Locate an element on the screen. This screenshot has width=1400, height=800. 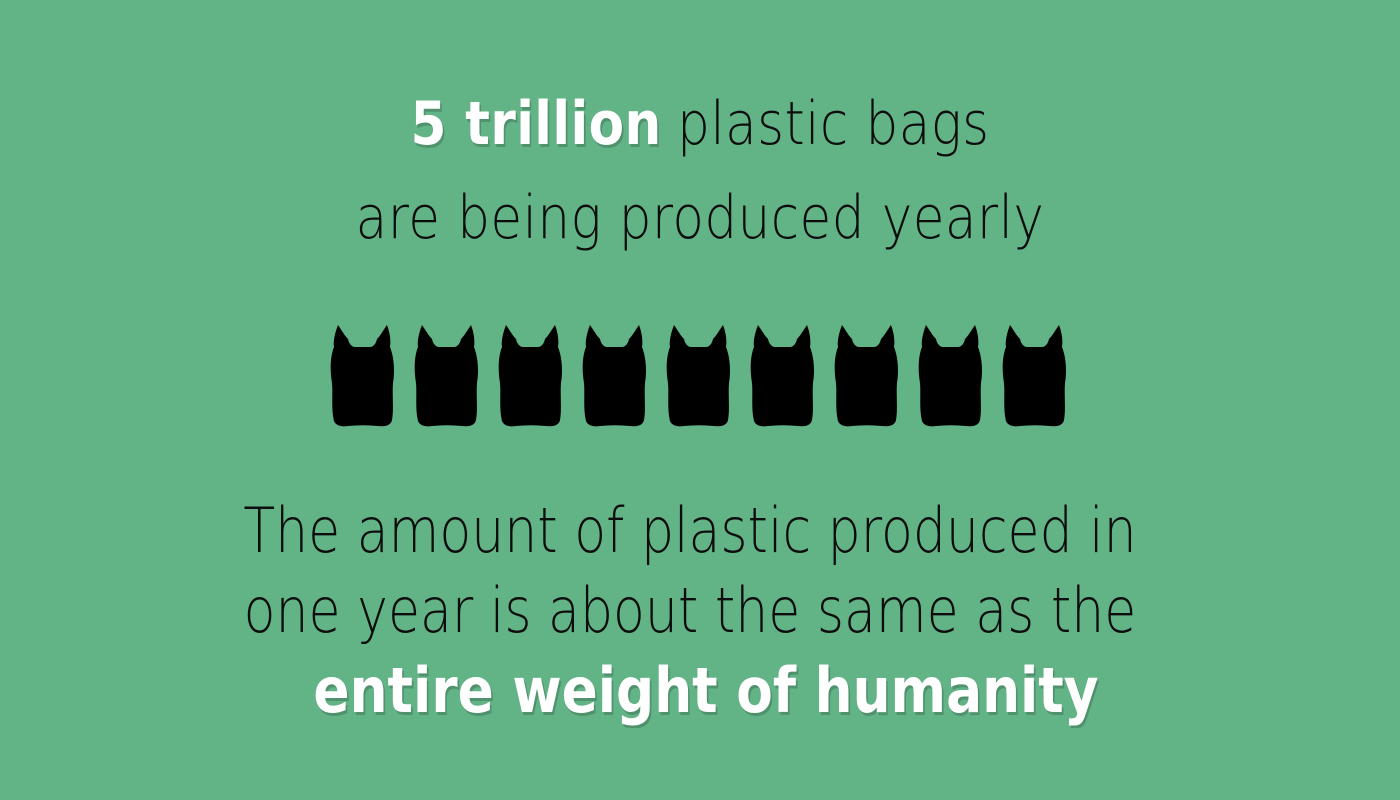
headline-line-1: 5 trillion plastic bags is located at coordinates (700, 124).